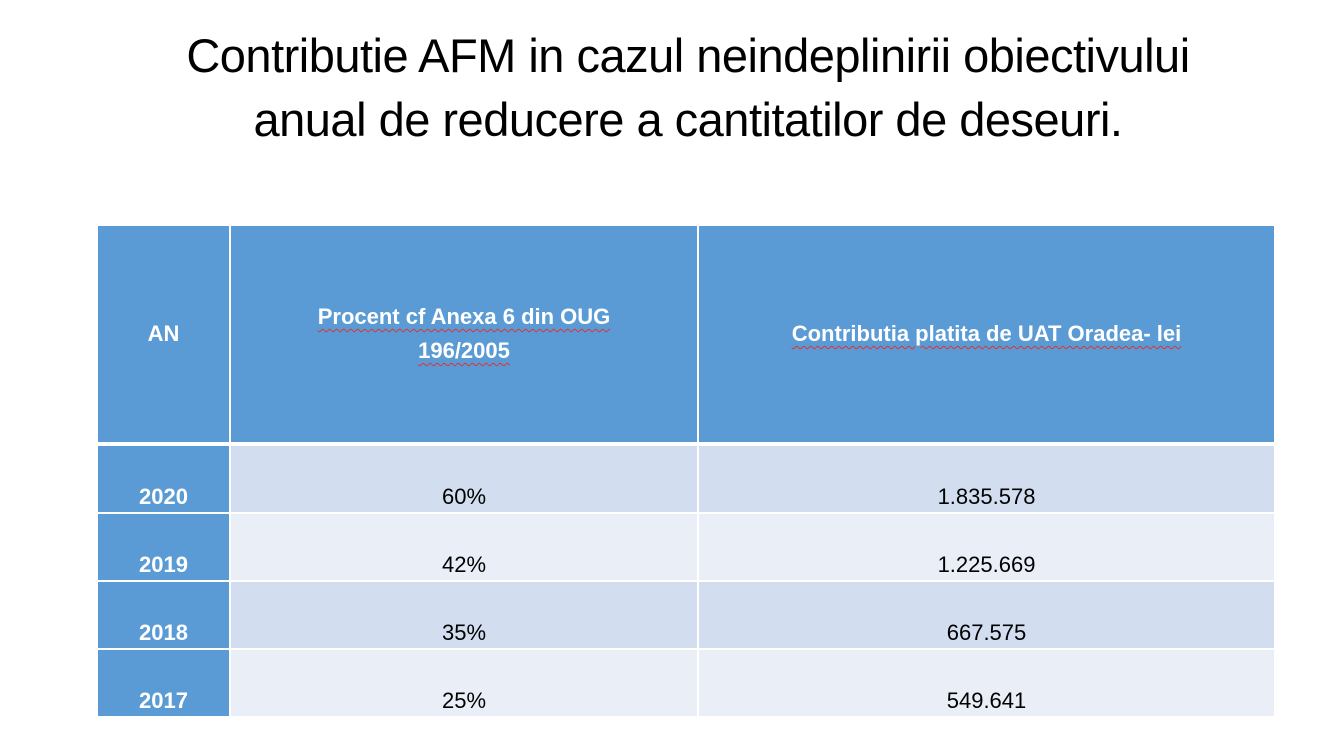  I want to click on cell-amount: 1.225.669, so click(986, 547).